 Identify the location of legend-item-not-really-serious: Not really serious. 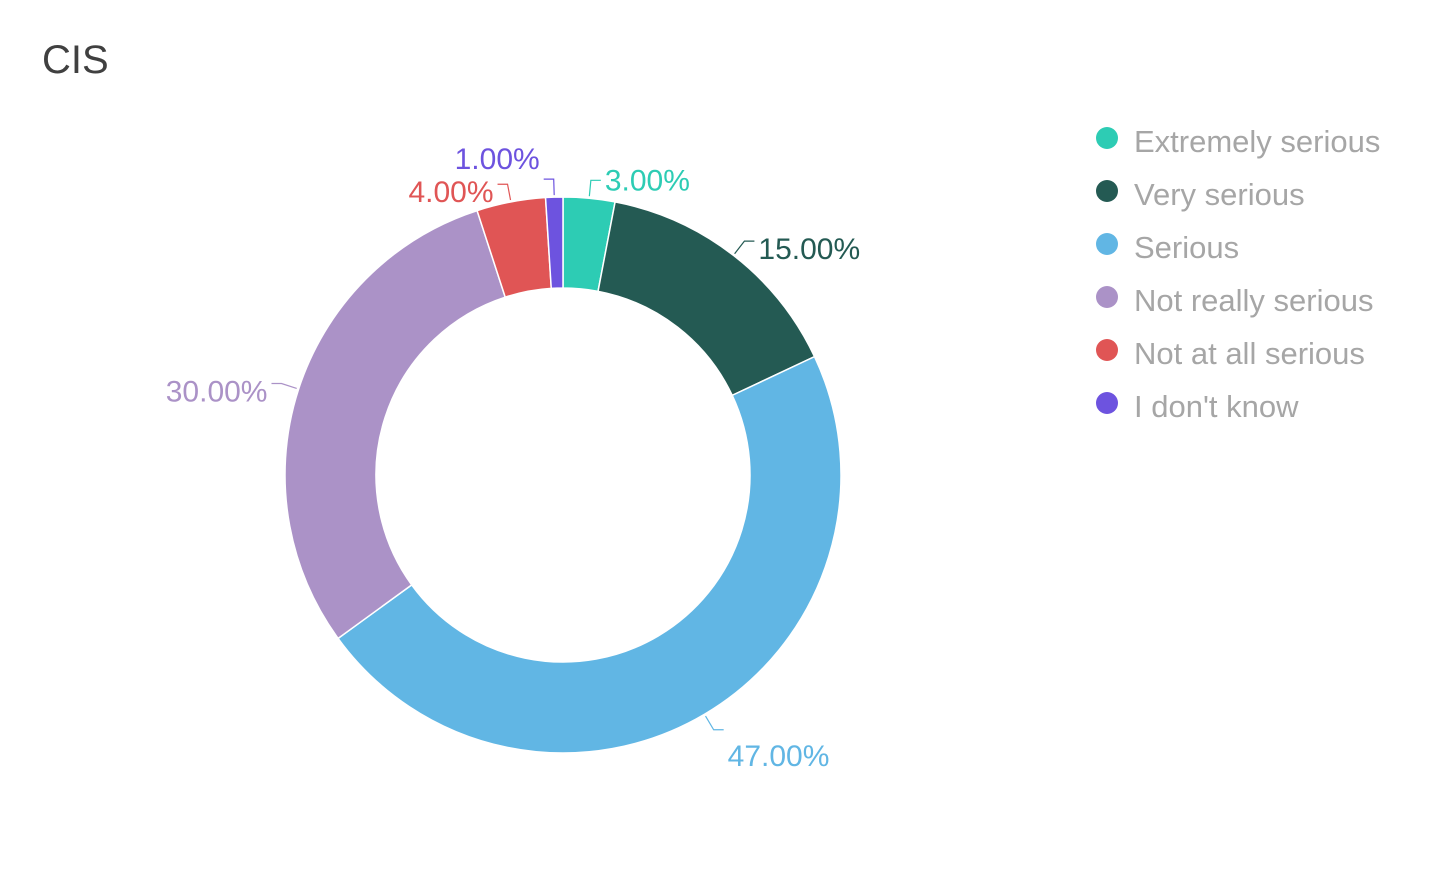
(1261, 307).